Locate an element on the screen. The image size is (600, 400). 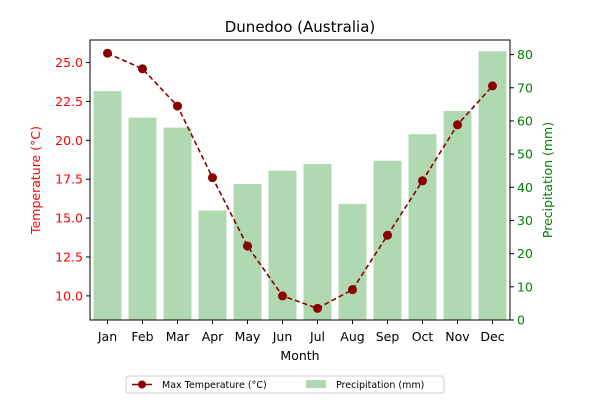
precip-bar-apr is located at coordinates (212, 265).